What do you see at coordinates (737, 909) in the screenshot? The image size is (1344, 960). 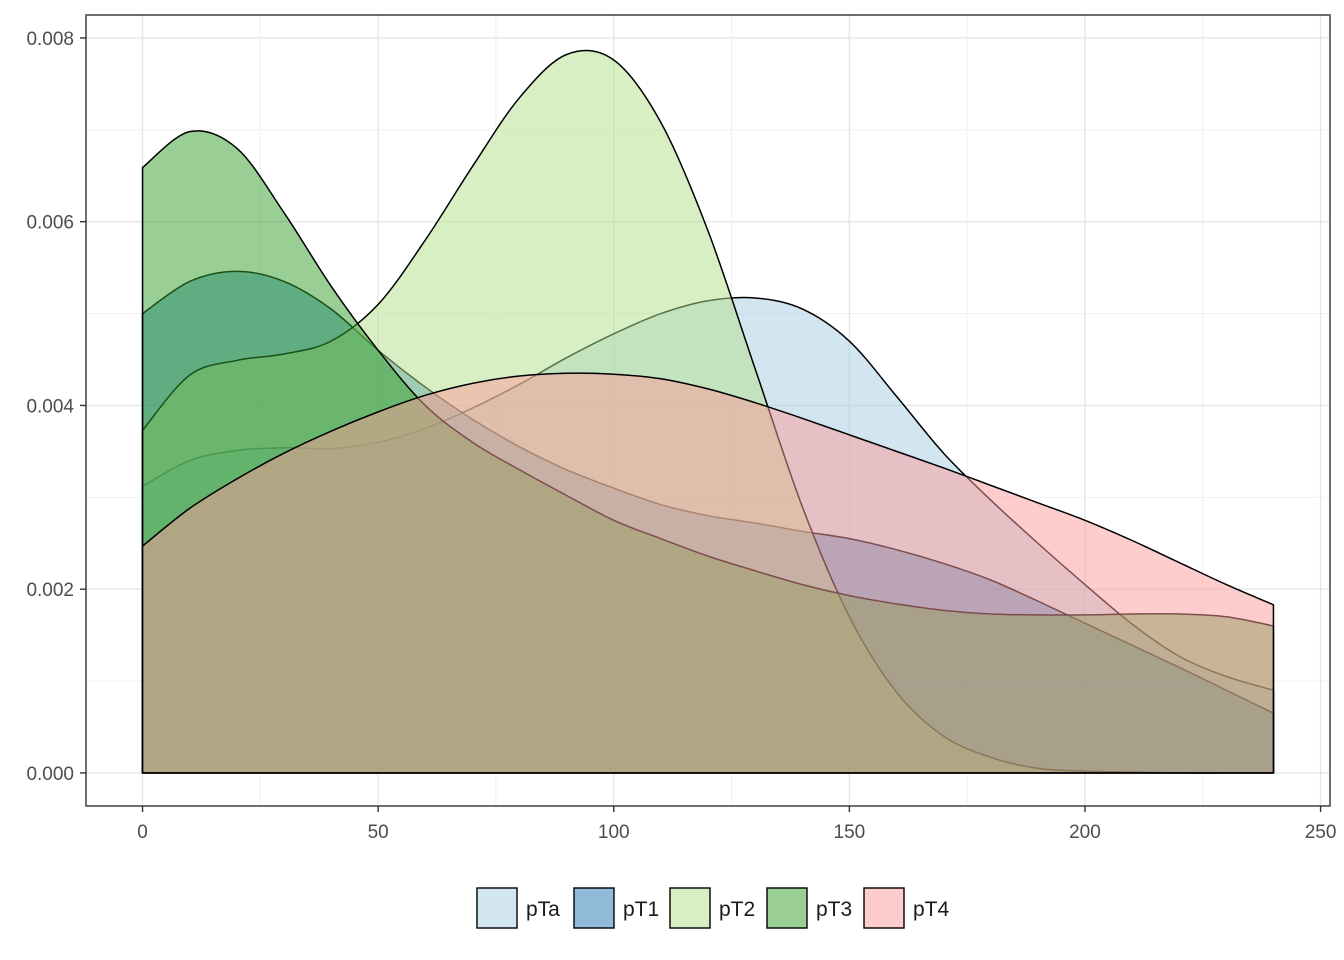 I see `legend-label: pT2` at bounding box center [737, 909].